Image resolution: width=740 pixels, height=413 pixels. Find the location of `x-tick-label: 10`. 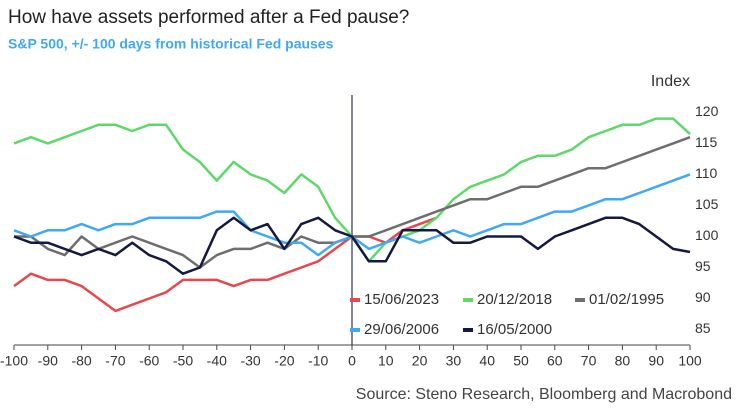

x-tick-label: 10 is located at coordinates (386, 361).